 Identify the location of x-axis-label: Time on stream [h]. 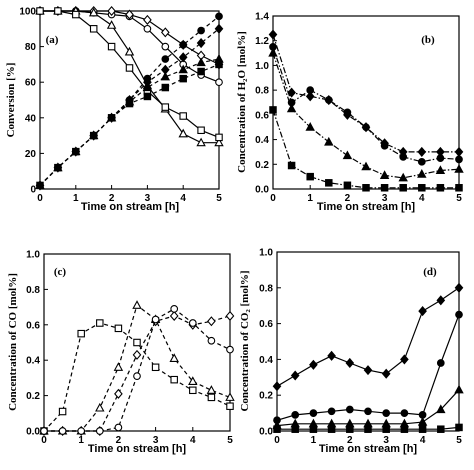
(137, 449).